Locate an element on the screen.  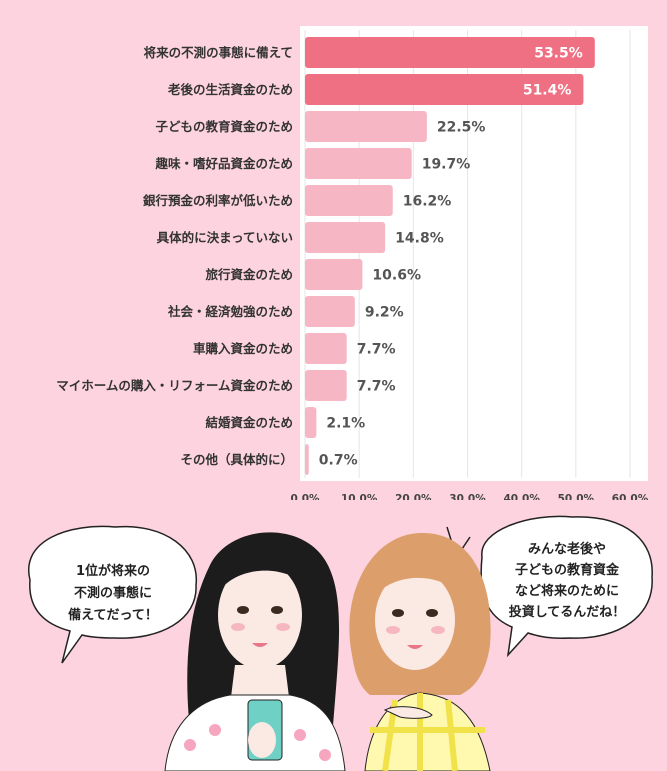
category-label: 老後の生活資金のため is located at coordinates (230, 89).